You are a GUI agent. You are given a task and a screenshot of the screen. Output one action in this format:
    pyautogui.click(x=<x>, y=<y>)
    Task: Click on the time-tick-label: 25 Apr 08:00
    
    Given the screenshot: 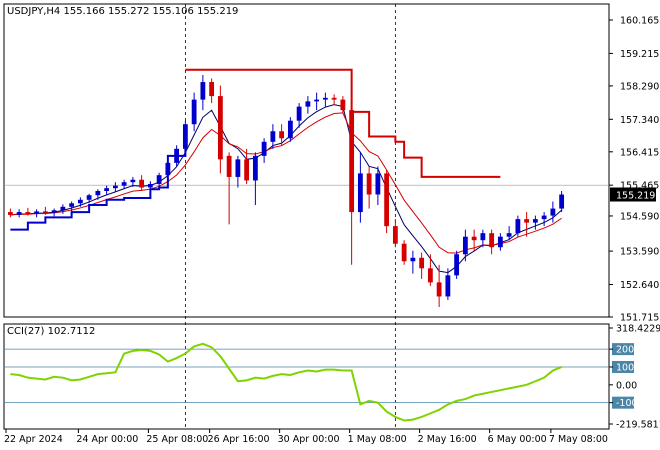 What is the action you would take?
    pyautogui.click(x=177, y=439)
    